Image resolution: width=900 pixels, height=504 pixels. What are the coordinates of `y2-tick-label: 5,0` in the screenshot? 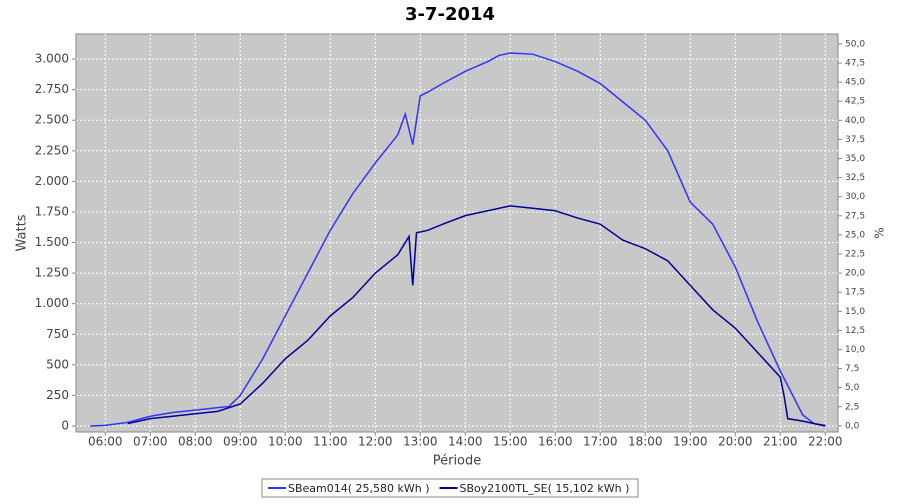 It's located at (852, 388).